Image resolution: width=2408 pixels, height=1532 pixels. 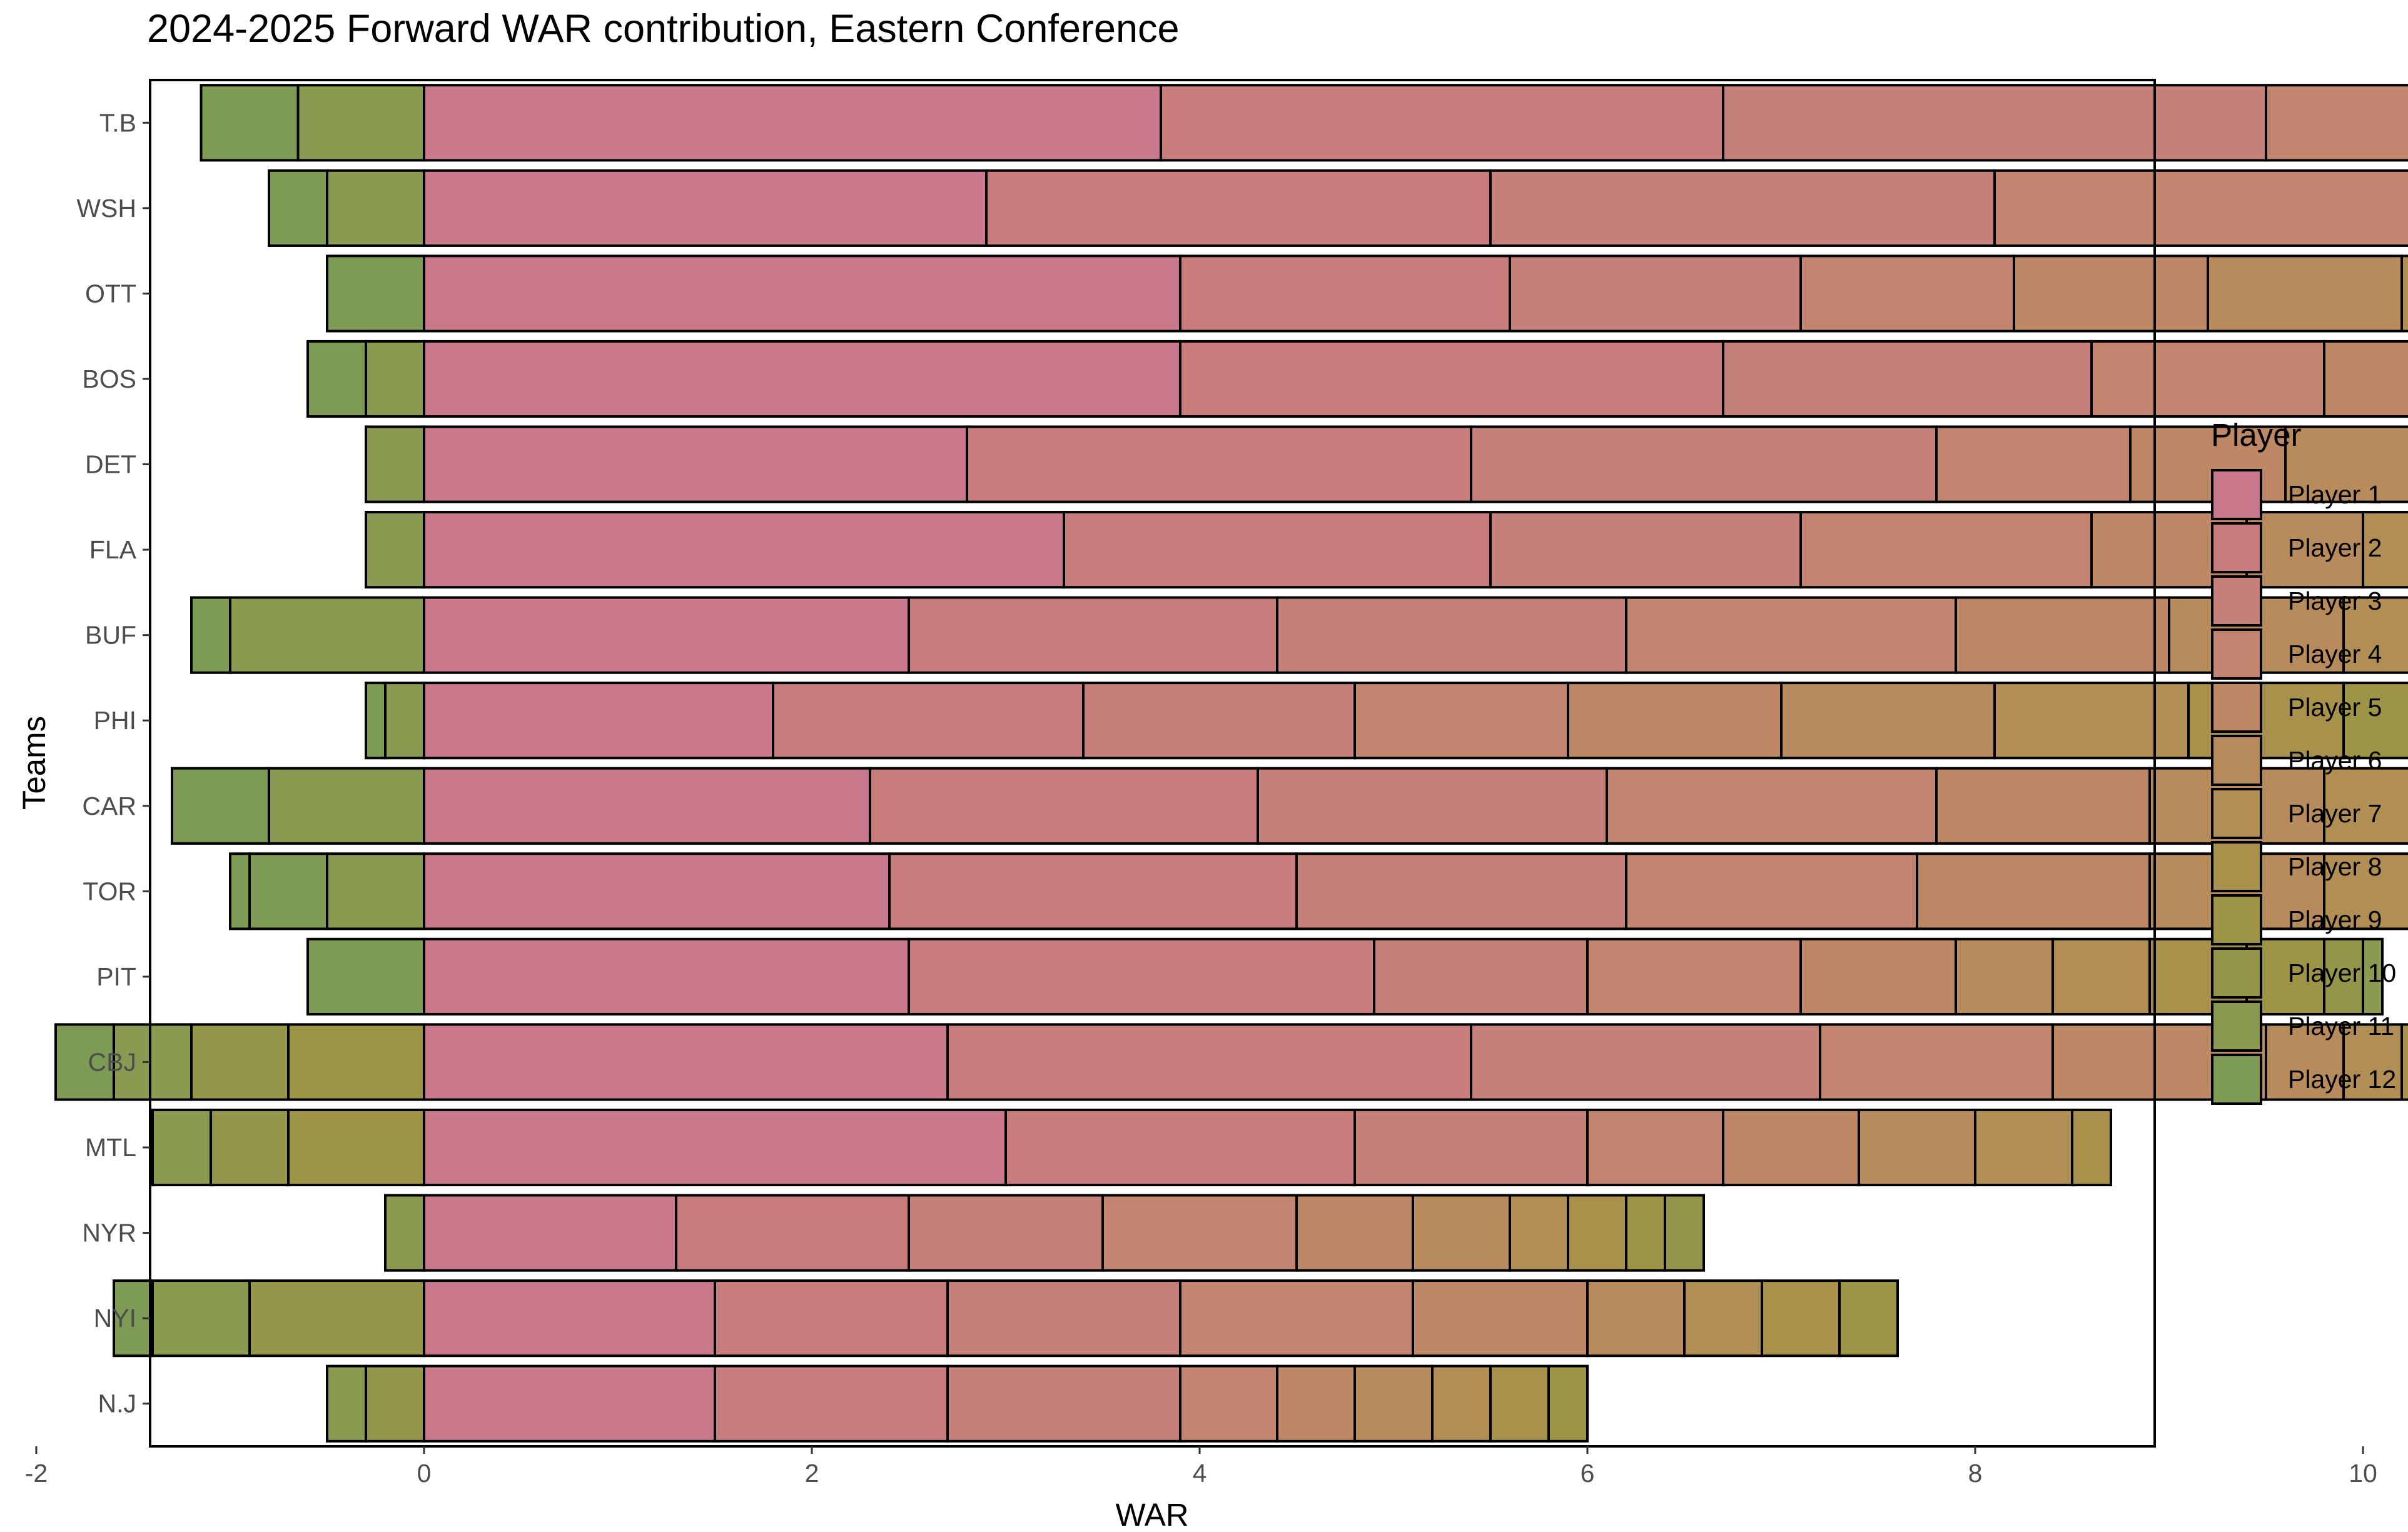 What do you see at coordinates (2335, 919) in the screenshot?
I see `legend-label: Player 9` at bounding box center [2335, 919].